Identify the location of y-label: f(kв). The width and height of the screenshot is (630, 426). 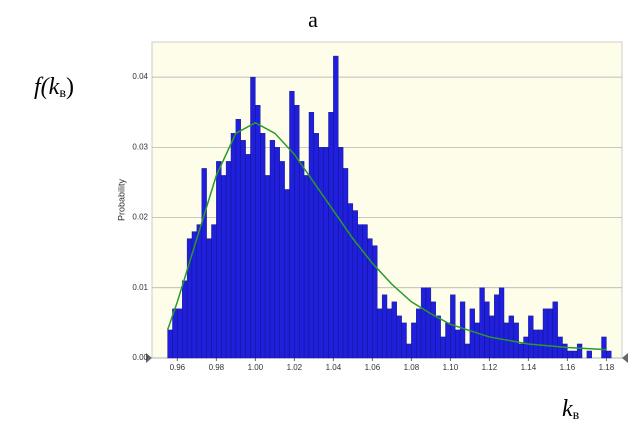
(54, 88).